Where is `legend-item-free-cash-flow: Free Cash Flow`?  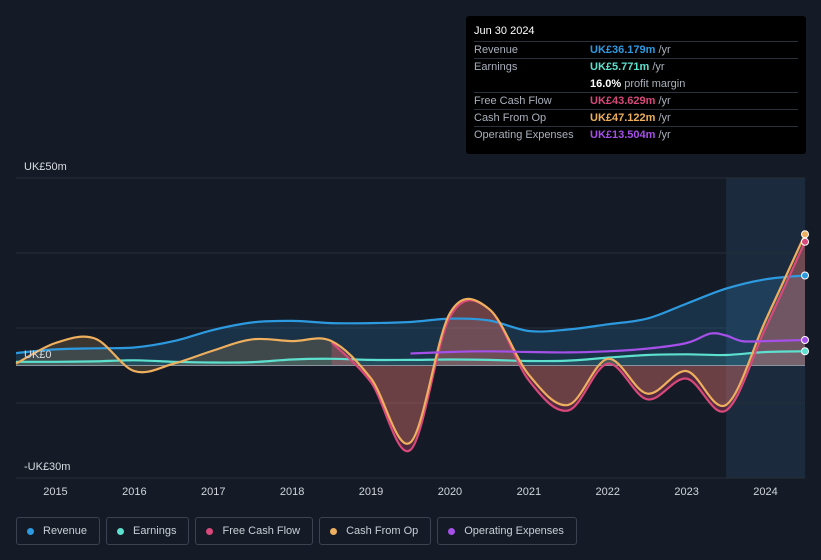
legend-item-free-cash-flow: Free Cash Flow is located at coordinates (254, 531).